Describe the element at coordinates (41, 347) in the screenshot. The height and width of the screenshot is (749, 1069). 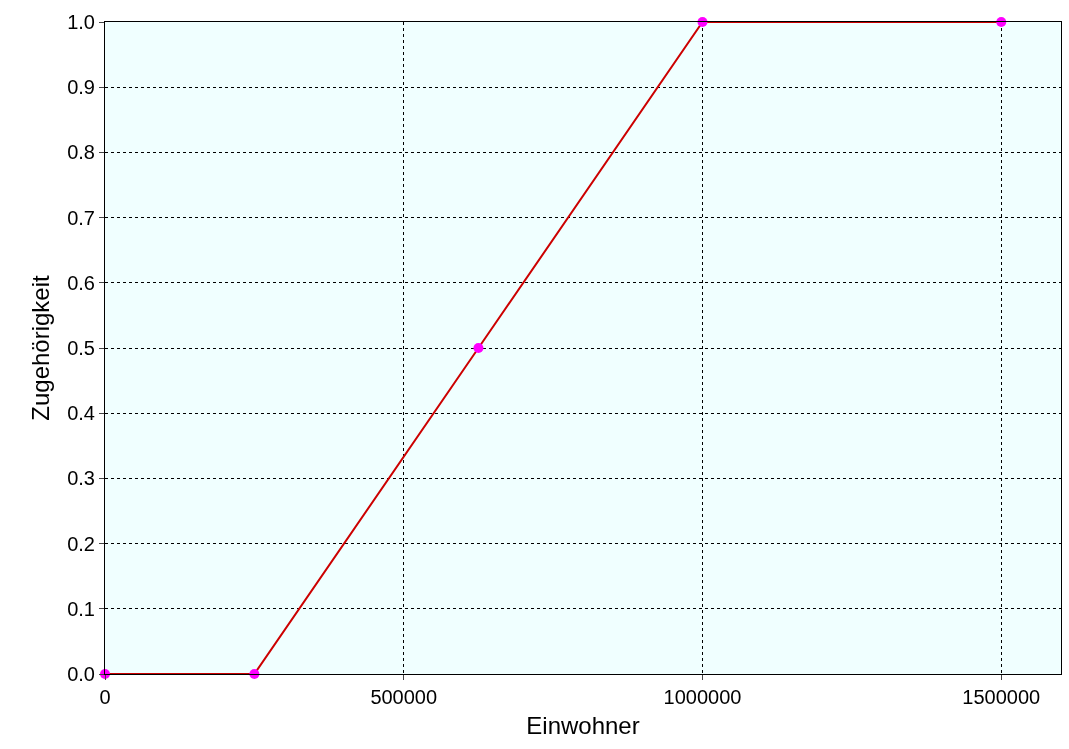
I see `y-axis-title: Zugehörigkeit` at that location.